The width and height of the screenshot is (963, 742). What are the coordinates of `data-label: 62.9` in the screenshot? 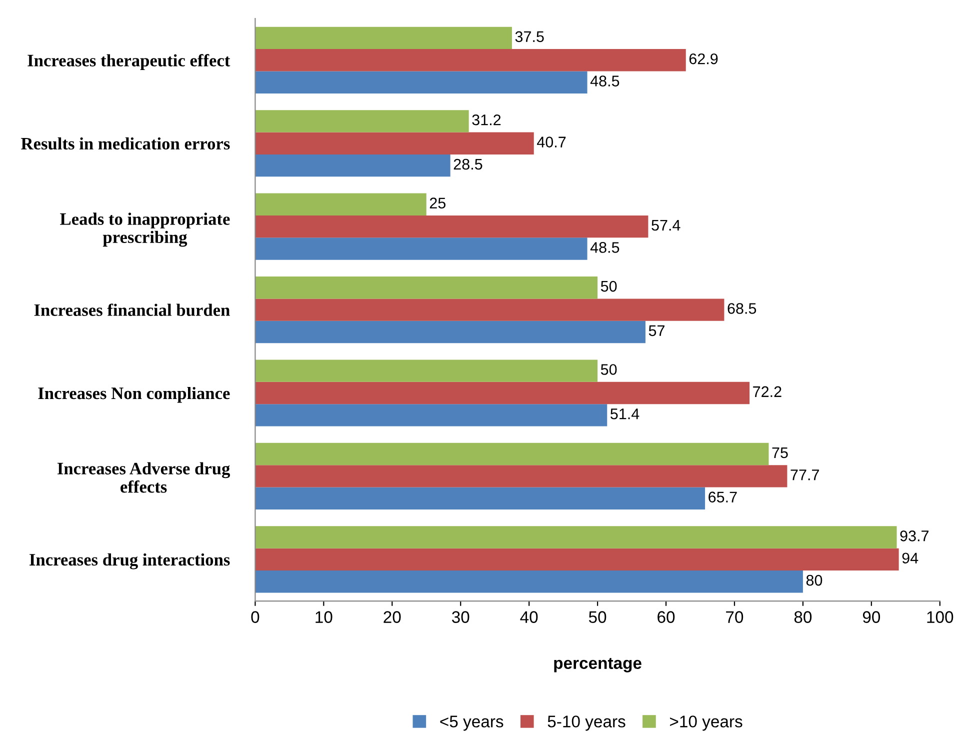 It's located at (703, 58).